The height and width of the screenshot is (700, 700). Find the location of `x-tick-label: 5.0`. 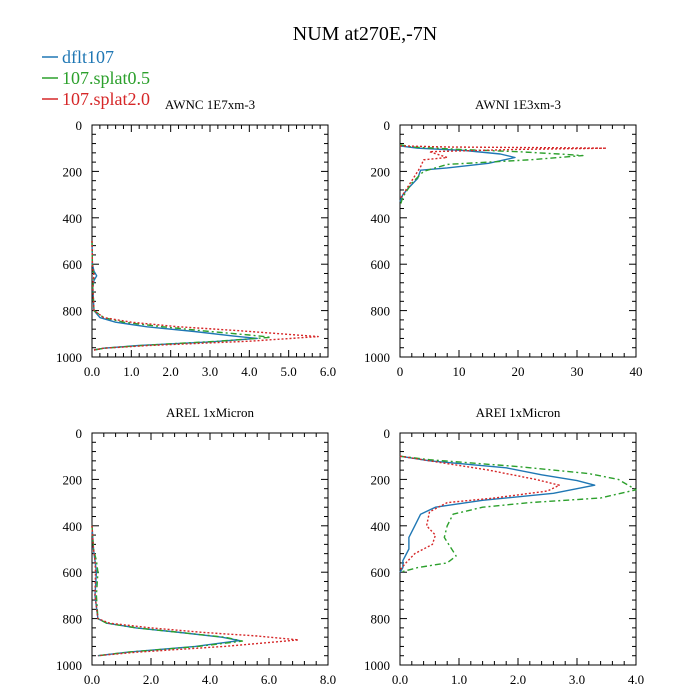

x-tick-label: 5.0 is located at coordinates (289, 371).